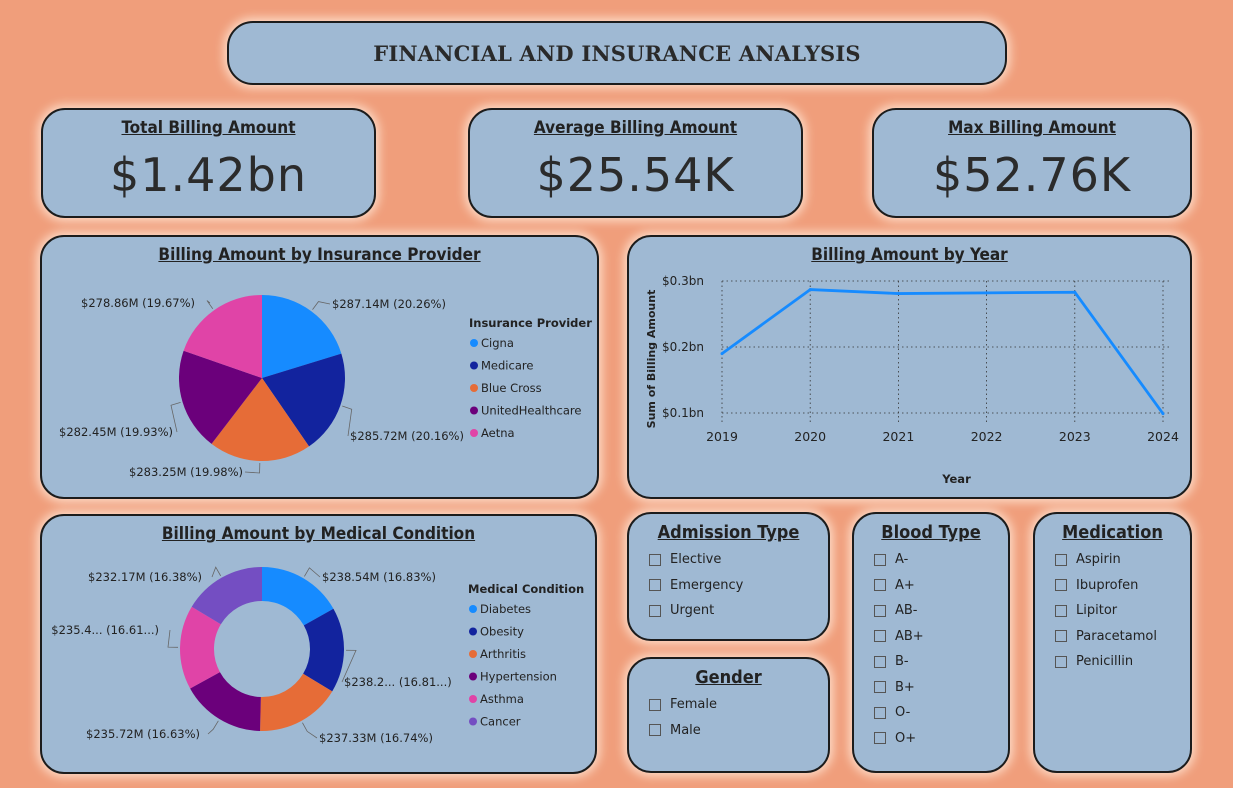  Describe the element at coordinates (1032, 128) in the screenshot. I see `kpi-label: Max Billing Amount` at that location.